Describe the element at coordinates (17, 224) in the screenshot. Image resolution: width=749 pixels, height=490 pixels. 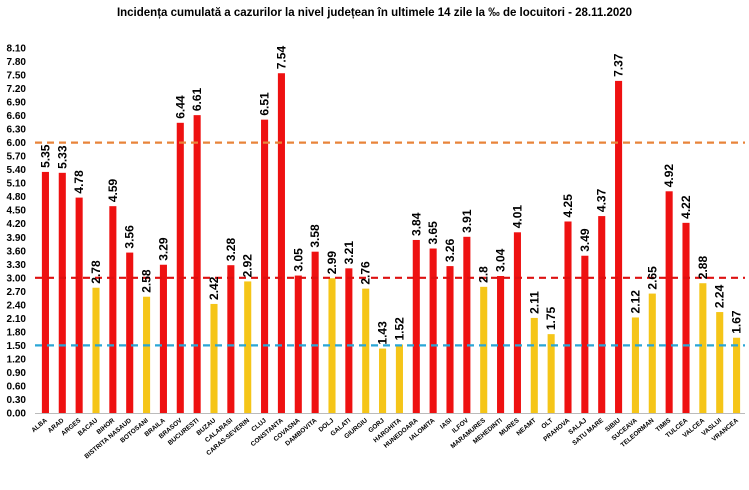
I see `y-tick-label: 4.20` at that location.